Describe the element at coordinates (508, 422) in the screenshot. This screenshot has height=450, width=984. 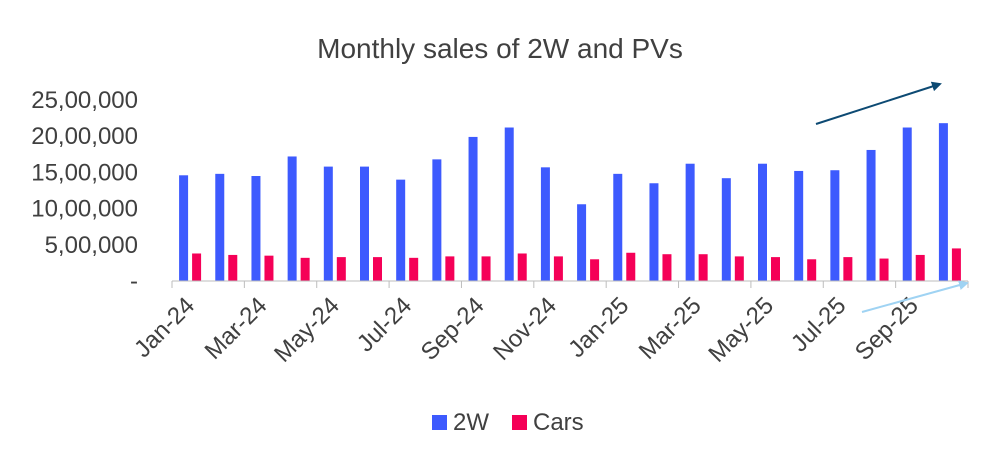
I see `legend: 2W Cars` at that location.